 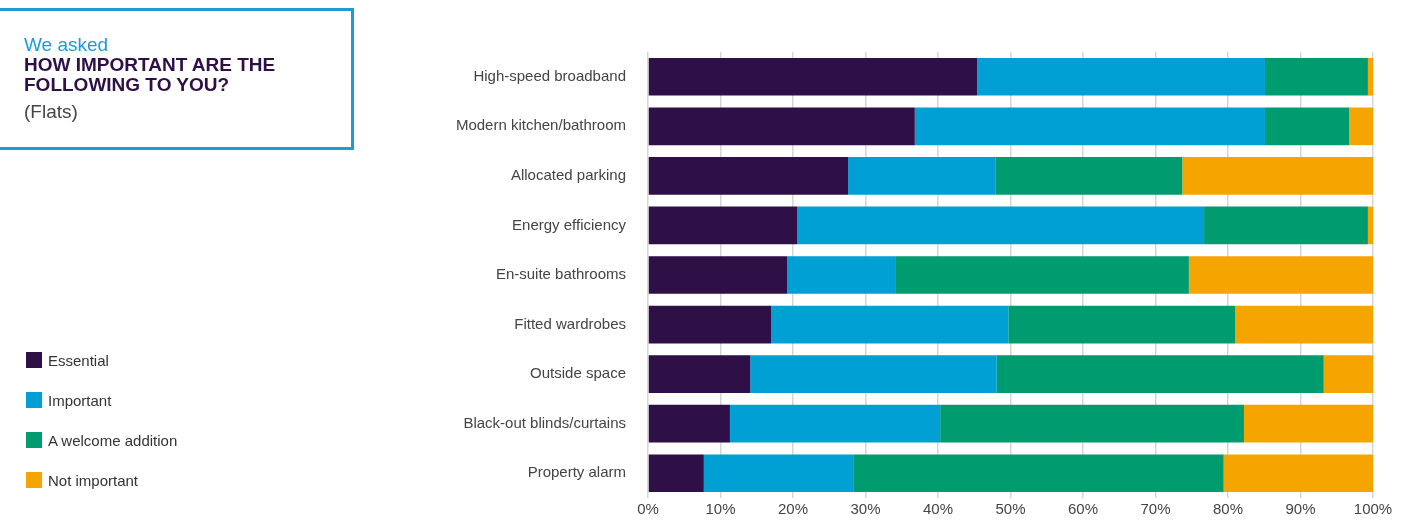 What do you see at coordinates (78, 360) in the screenshot?
I see `legend-label: Essential` at bounding box center [78, 360].